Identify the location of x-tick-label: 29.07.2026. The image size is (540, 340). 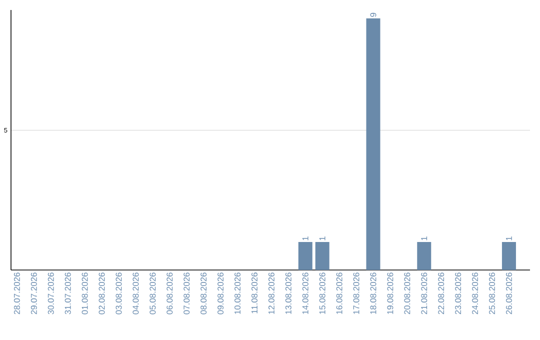
(33, 293).